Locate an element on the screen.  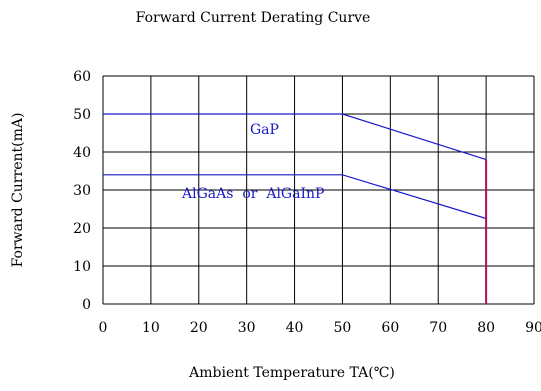
x-tick-label: 70 is located at coordinates (438, 328).